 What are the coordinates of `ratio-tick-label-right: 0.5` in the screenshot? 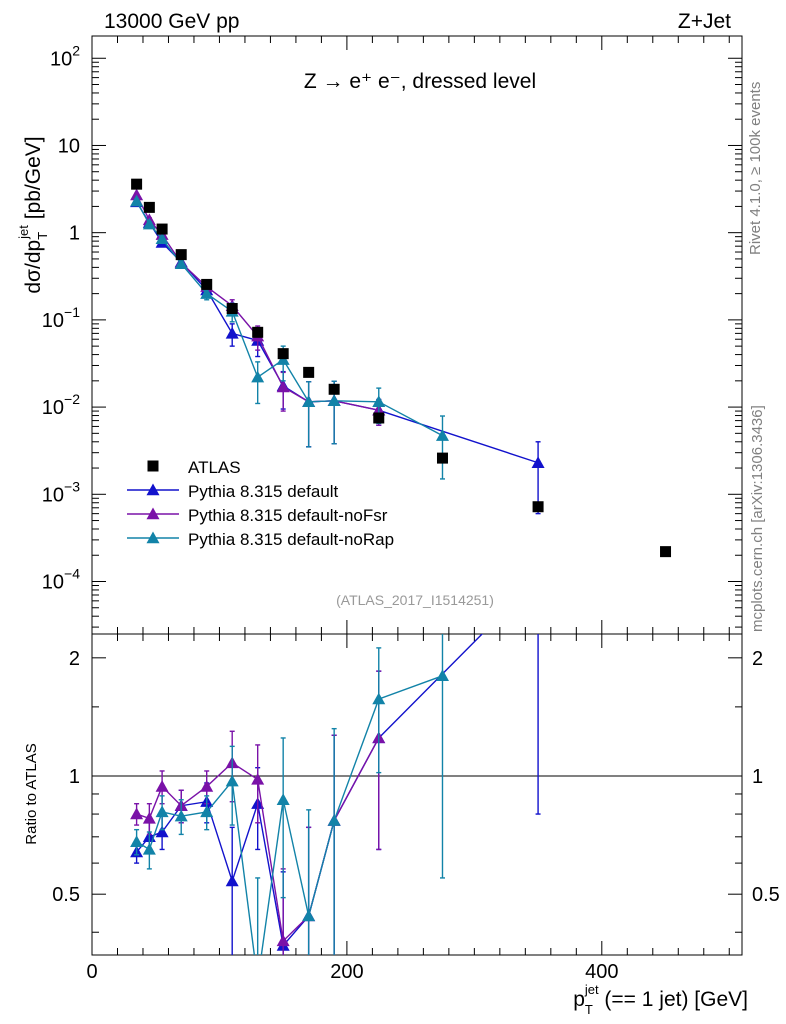 It's located at (766, 895).